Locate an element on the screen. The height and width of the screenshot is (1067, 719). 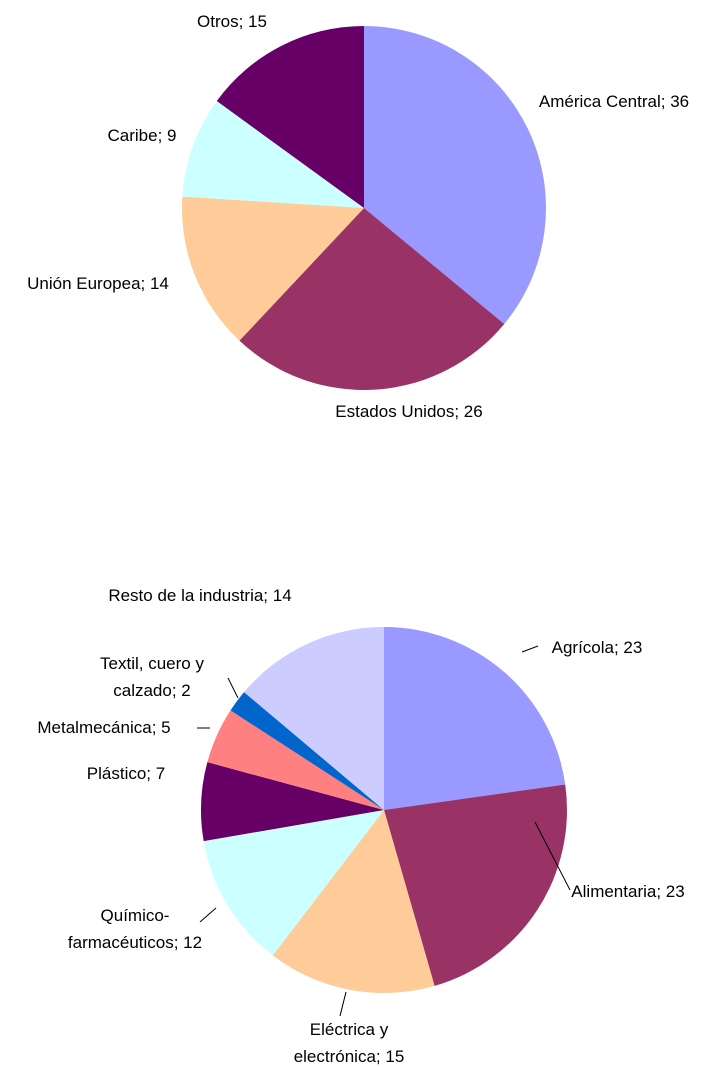
data-label: Textil, cuero y calzado; 2 is located at coordinates (152, 677).